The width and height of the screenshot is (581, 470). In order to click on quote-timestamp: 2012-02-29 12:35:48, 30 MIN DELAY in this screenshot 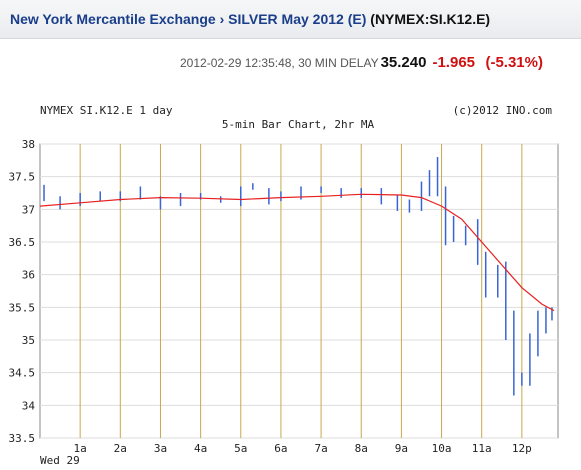, I will do `click(279, 63)`.